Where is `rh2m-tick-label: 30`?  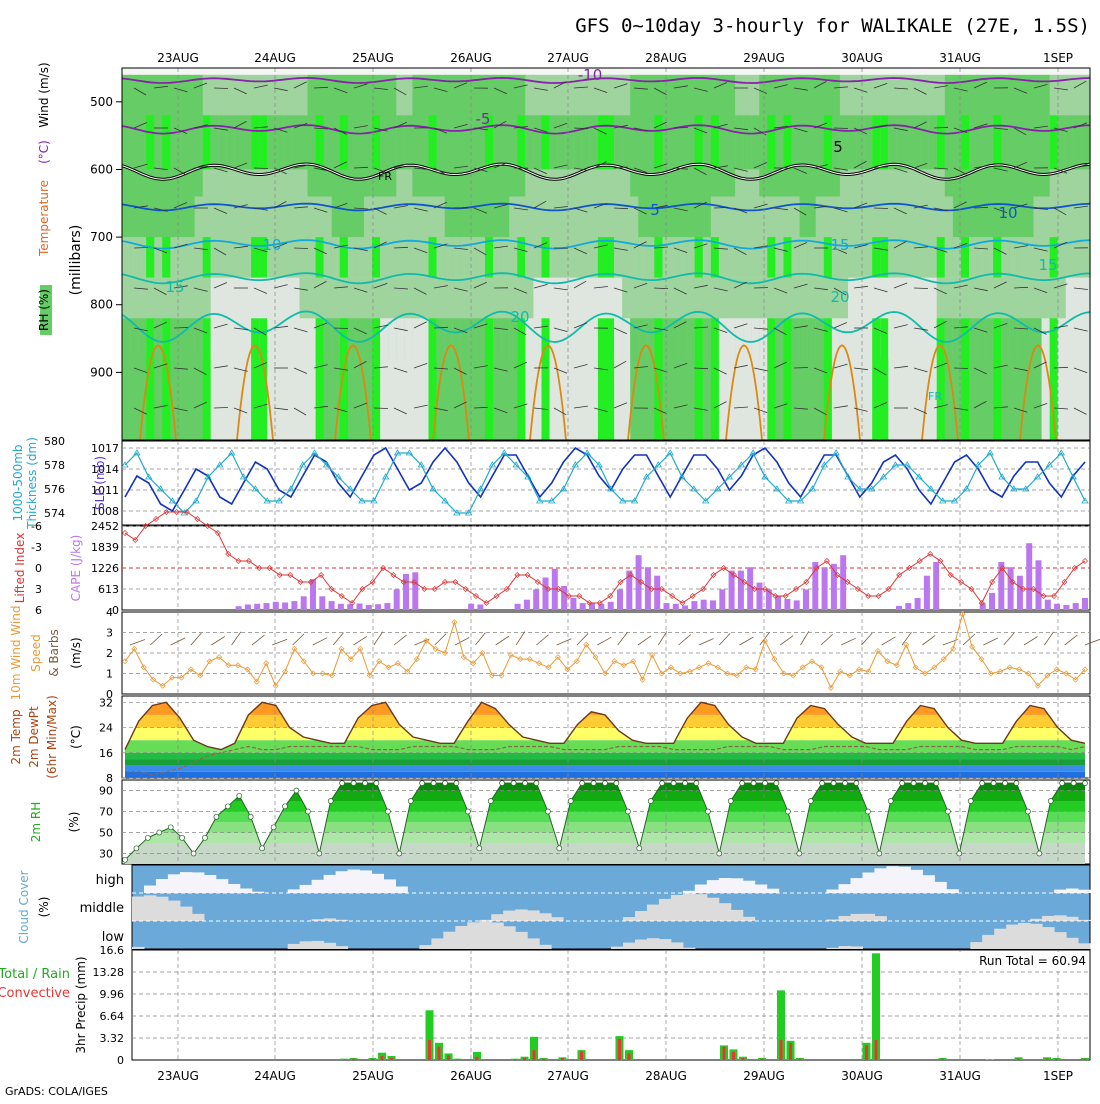
rh2m-tick-label: 30 is located at coordinates (106, 854).